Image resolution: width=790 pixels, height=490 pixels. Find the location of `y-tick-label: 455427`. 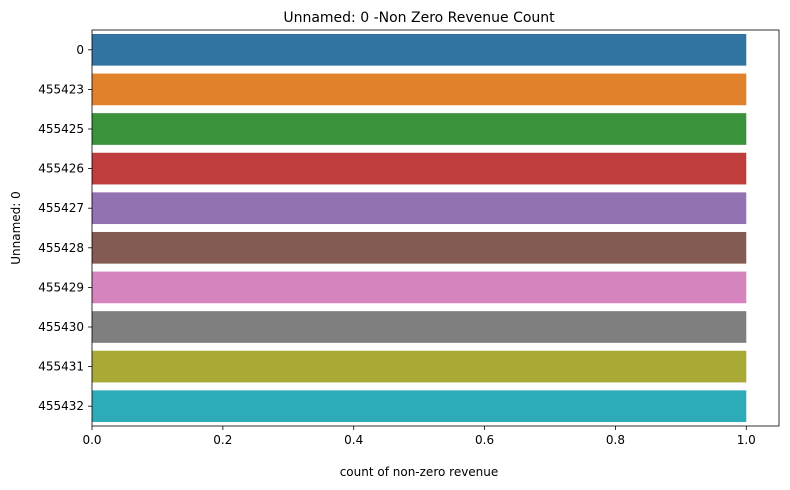

y-tick-label: 455427 is located at coordinates (61, 208).